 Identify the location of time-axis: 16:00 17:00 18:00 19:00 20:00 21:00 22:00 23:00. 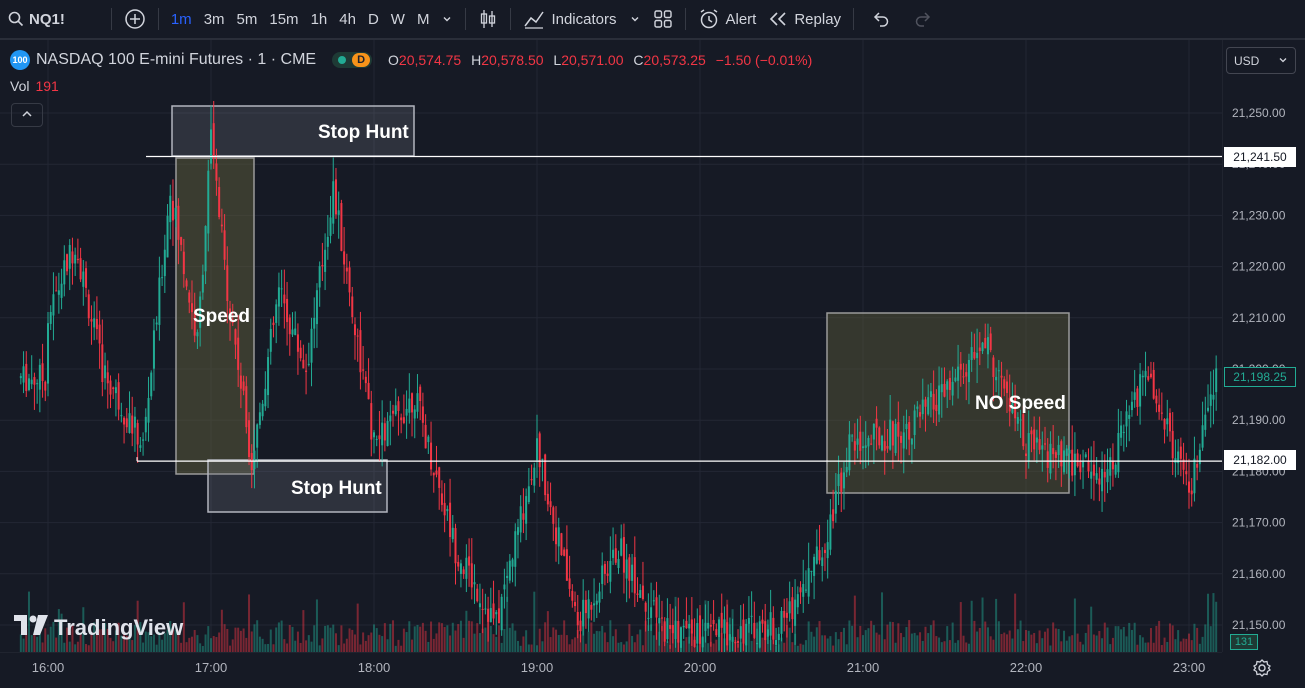
(652, 670).